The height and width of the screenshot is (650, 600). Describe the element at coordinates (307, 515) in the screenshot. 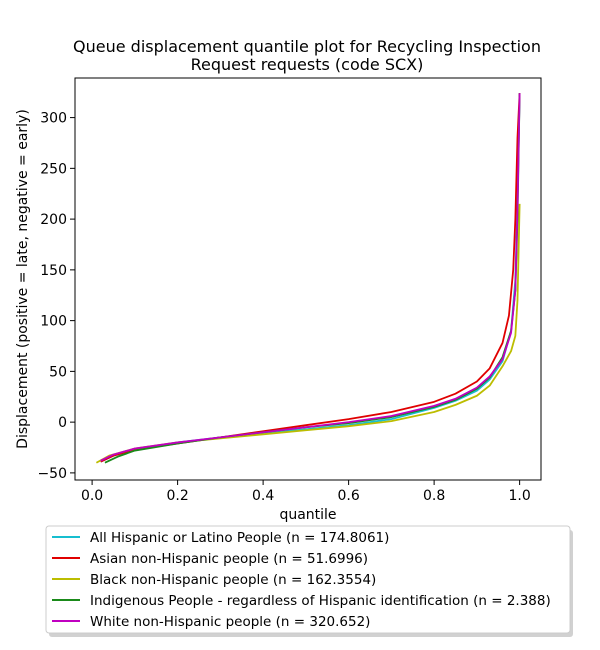

I see `x-axis-label: quantile` at that location.